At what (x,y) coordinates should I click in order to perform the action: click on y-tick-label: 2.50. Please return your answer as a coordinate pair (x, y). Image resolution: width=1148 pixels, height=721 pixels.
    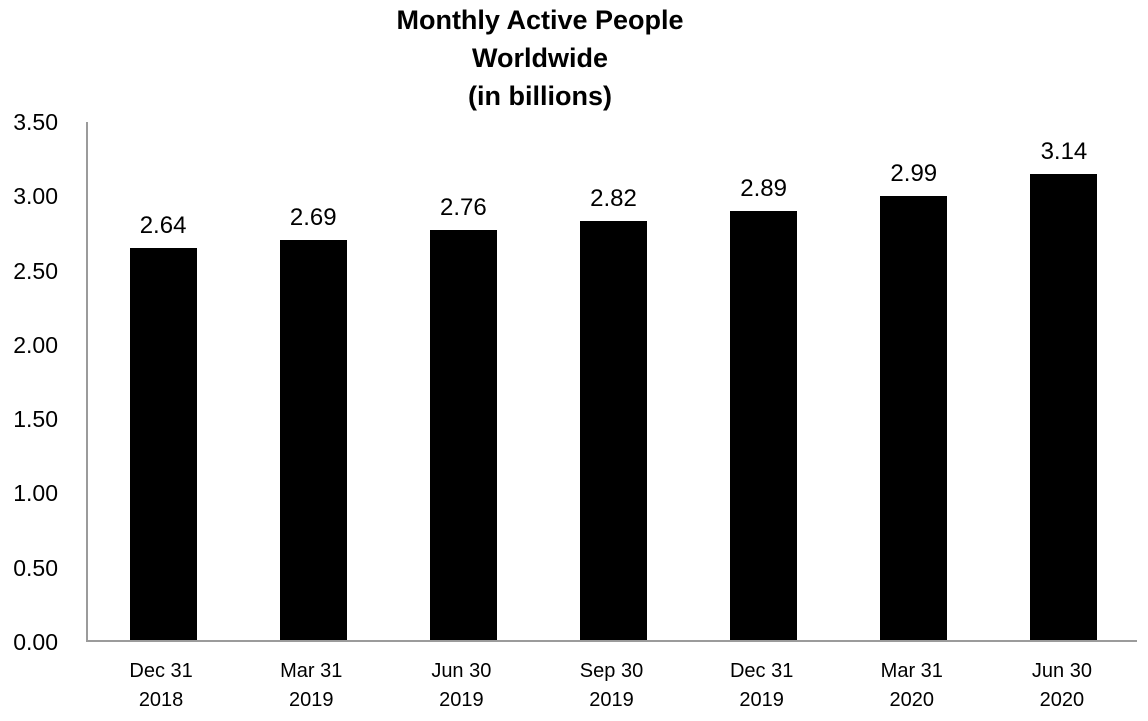
    Looking at the image, I should click on (35, 270).